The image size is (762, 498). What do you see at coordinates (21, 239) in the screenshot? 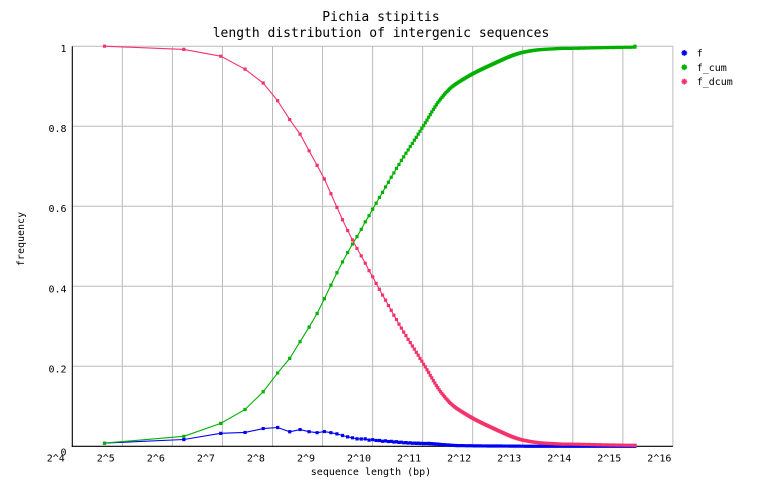
I see `y-axis-title: frequency` at bounding box center [21, 239].